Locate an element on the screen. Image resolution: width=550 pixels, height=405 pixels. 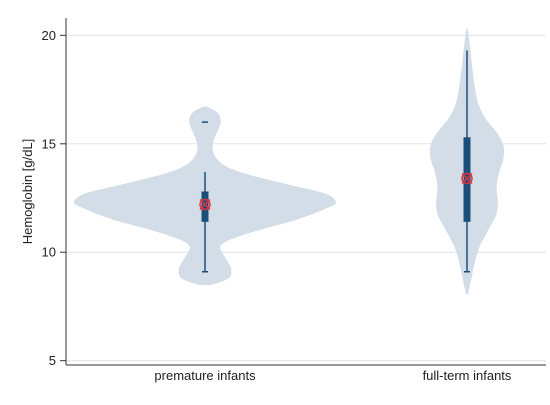
y-tick-label: 15 is located at coordinates (49, 143).